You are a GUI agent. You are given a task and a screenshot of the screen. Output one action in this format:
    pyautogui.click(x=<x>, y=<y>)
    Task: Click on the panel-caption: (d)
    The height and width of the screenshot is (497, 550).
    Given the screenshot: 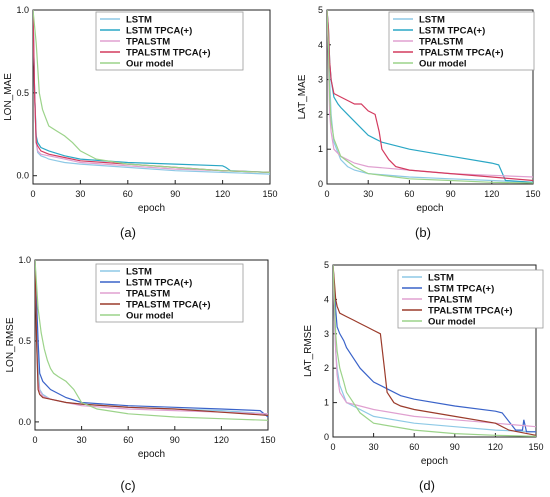 What is the action you would take?
    pyautogui.click(x=427, y=485)
    